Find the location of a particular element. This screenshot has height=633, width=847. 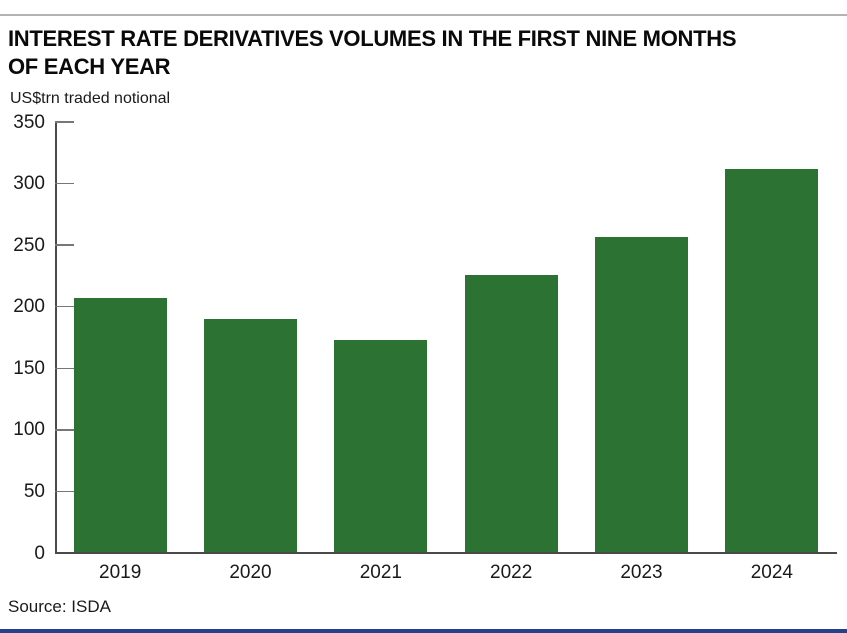

y-tick-label: 350 is located at coordinates (29, 122).